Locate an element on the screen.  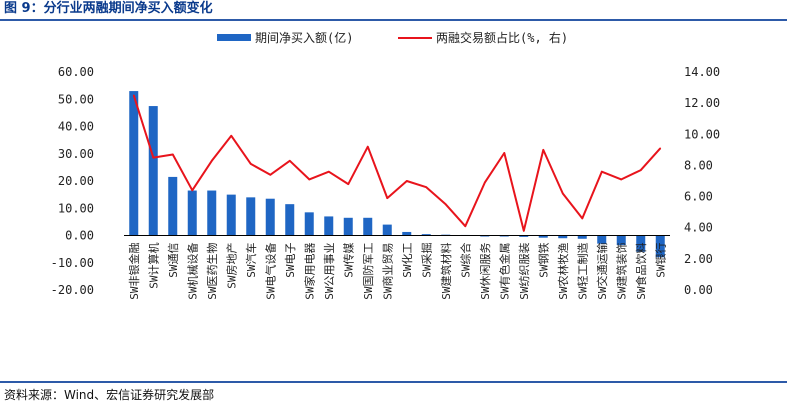
bottom-rule is located at coordinates (393, 382).